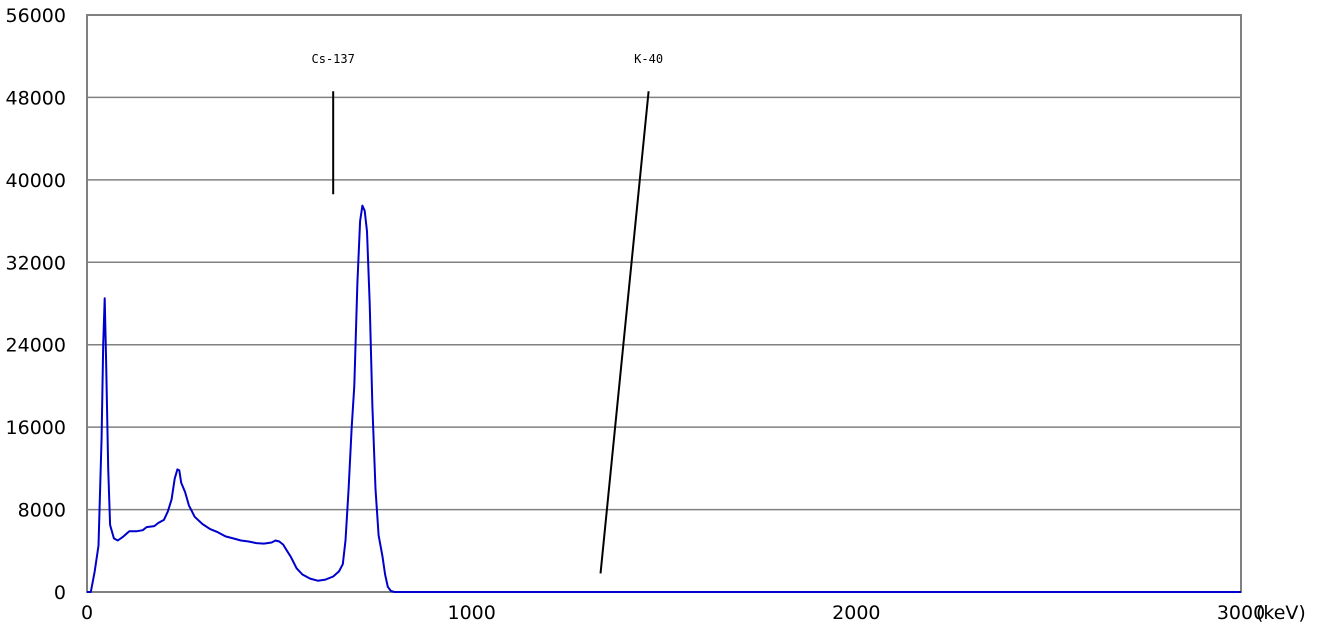 This screenshot has height=625, width=1324. I want to click on x-axis-unit-label: (keV), so click(1281, 613).